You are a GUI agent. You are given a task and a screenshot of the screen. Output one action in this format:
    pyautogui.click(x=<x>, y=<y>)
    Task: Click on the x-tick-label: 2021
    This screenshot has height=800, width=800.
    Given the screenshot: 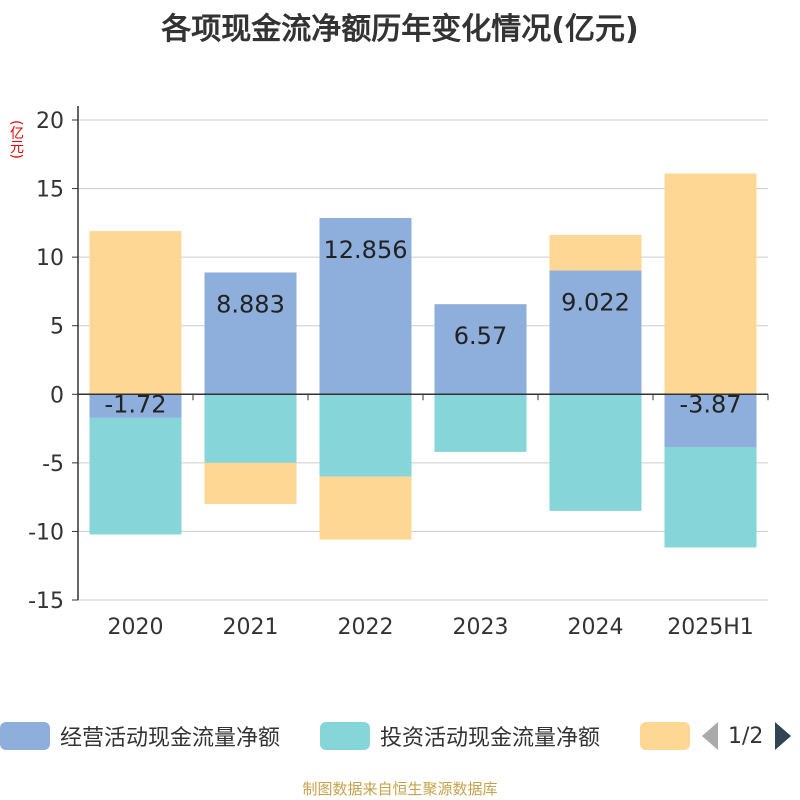 What is the action you would take?
    pyautogui.click(x=251, y=627)
    